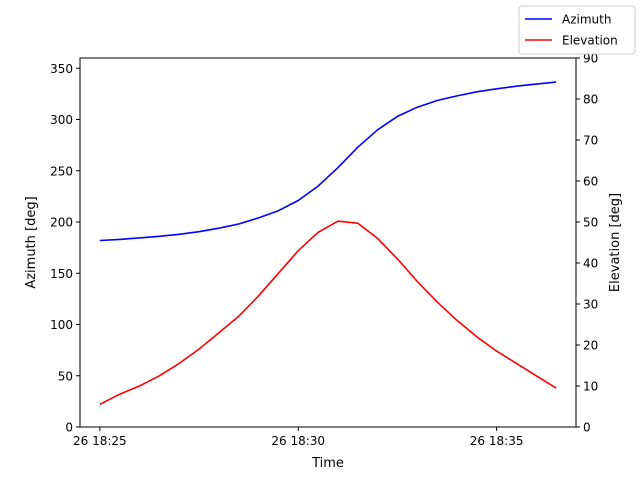  Describe the element at coordinates (590, 264) in the screenshot. I see `y2-tick-label: 40` at that location.